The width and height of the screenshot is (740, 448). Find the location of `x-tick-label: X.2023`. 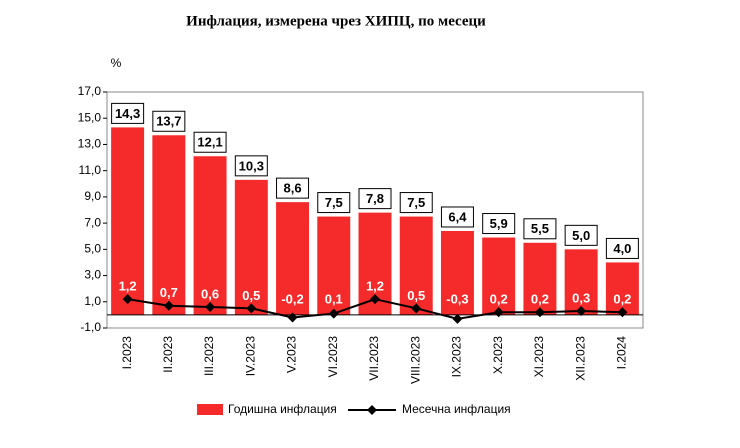

x-tick-label: X.2023 is located at coordinates (498, 355).